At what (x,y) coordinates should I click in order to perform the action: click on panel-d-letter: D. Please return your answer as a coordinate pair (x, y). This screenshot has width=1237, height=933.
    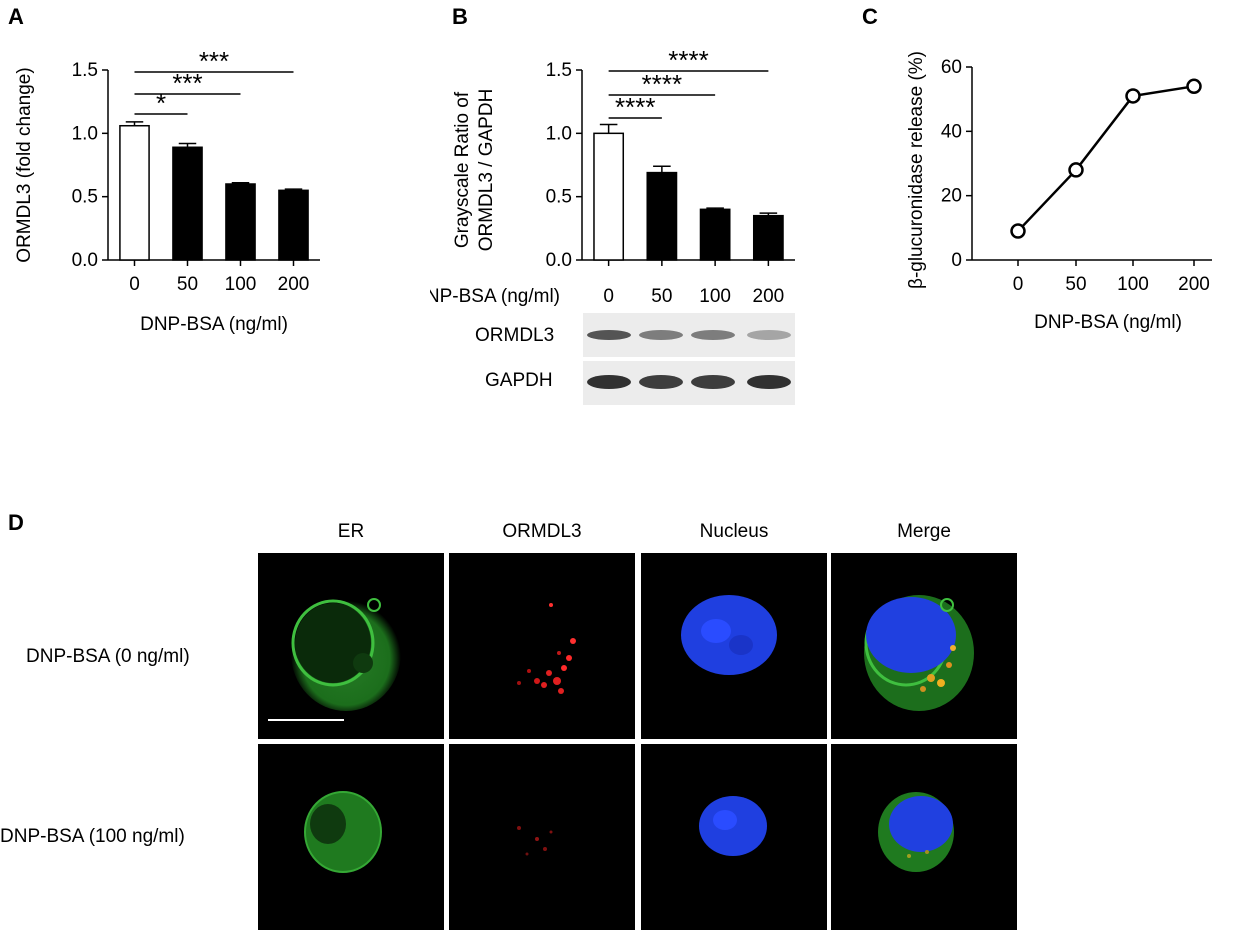
    Looking at the image, I should click on (16, 522).